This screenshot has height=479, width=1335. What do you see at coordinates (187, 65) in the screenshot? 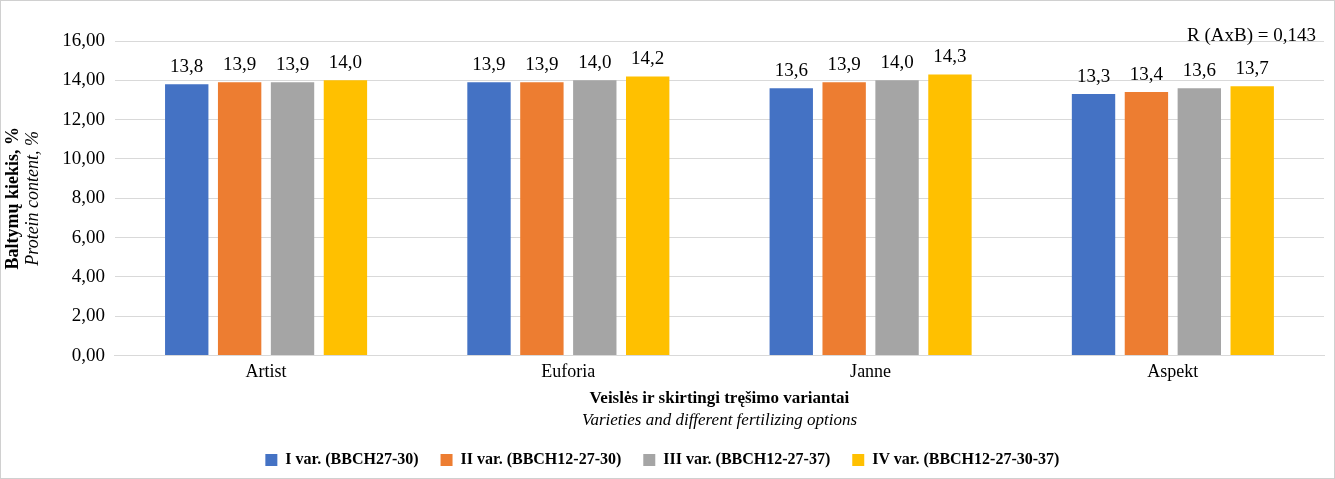
I see `data-label: 13,8` at bounding box center [187, 65].